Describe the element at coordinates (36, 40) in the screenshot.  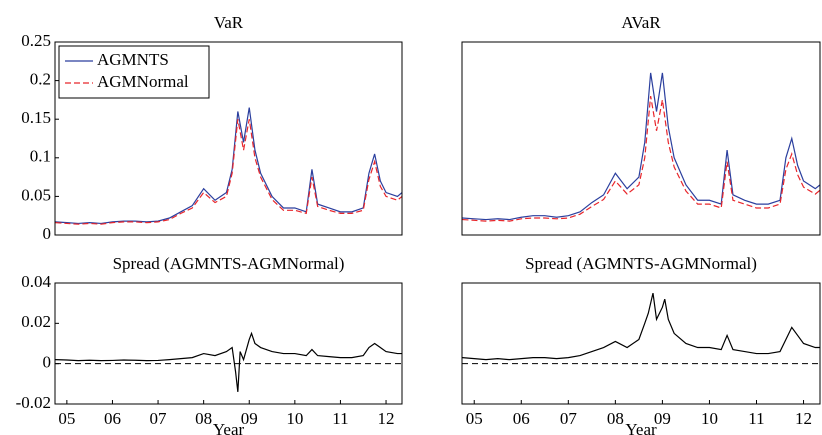
I see `y-tick-label: 0.25` at that location.